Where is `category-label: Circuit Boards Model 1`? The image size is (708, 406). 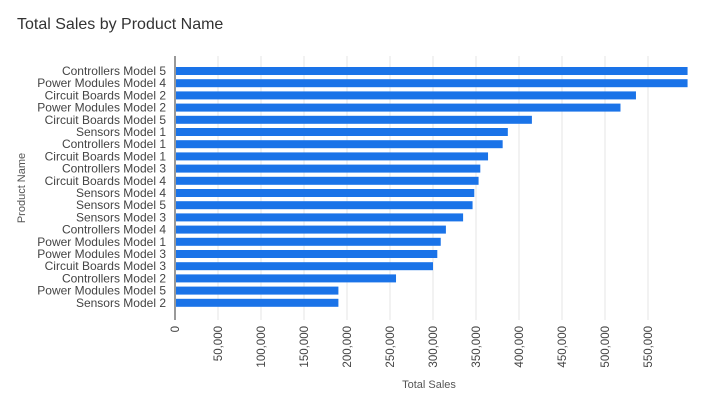 category-label: Circuit Boards Model 1 is located at coordinates (106, 156).